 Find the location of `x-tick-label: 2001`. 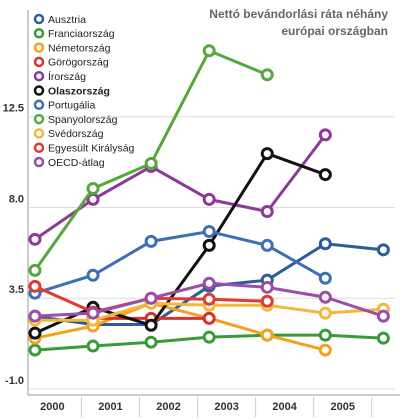

x-tick-label: 2001 is located at coordinates (110, 407).